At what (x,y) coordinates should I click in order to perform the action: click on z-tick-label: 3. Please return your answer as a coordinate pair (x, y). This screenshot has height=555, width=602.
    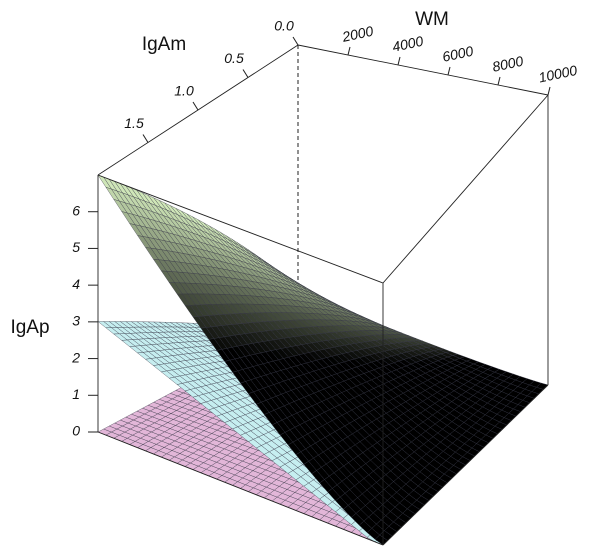
    Looking at the image, I should click on (76, 321).